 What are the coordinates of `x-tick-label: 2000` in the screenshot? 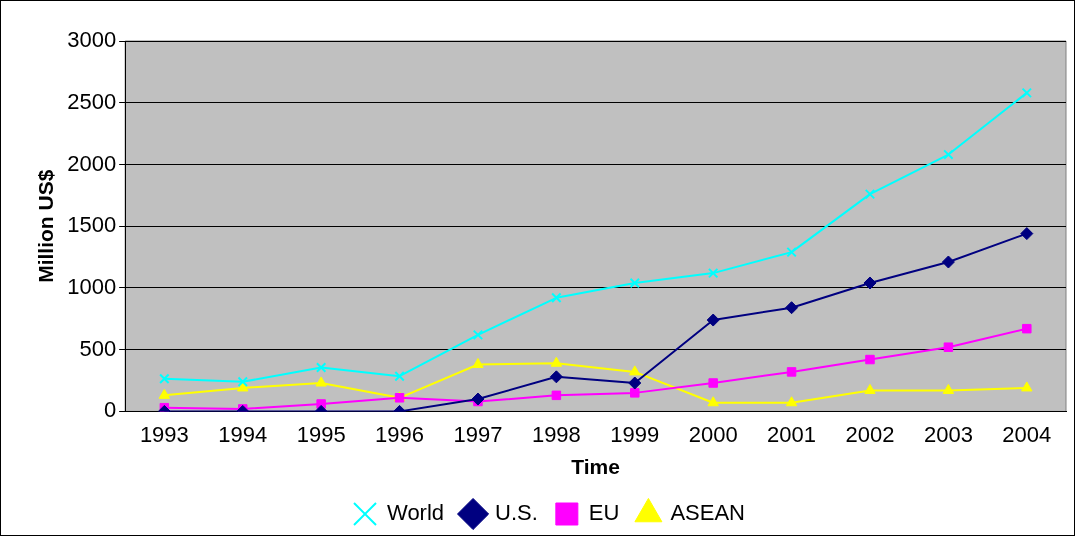 It's located at (713, 434).